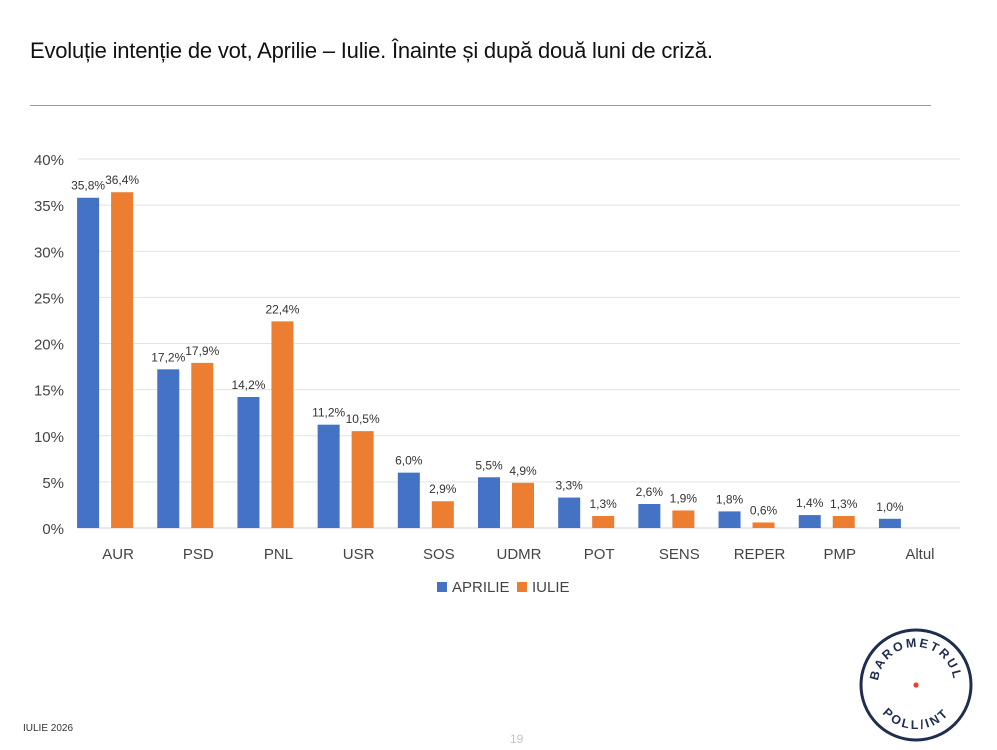  What do you see at coordinates (328, 413) in the screenshot?
I see `data-label: 11,2%` at bounding box center [328, 413].